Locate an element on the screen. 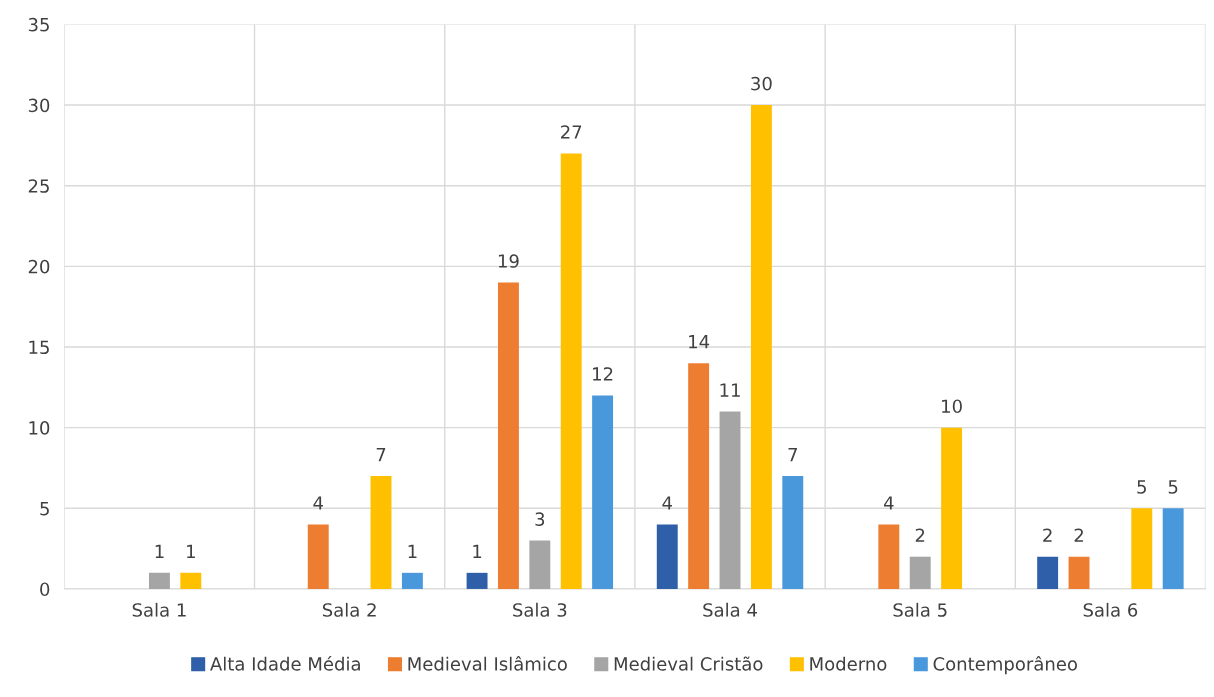  x-tick-label: Sala 5 is located at coordinates (920, 609).